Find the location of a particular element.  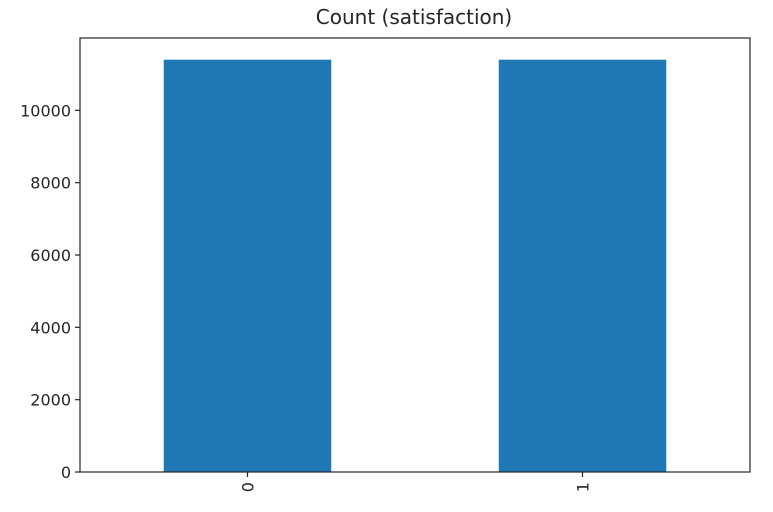

y-tick-label-0: 0 is located at coordinates (66, 472).